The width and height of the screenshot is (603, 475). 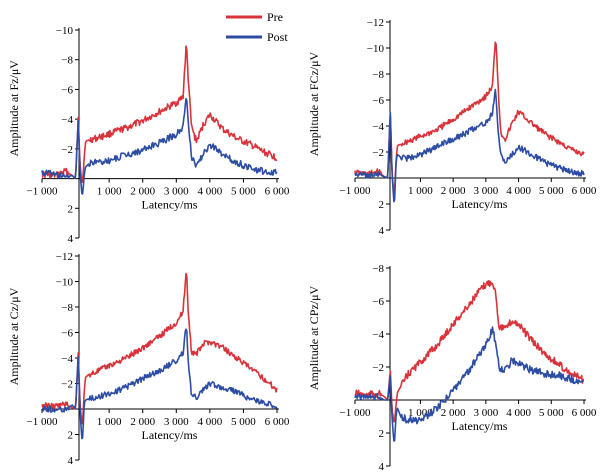 I want to click on y-axis-title: Amplitude at CPz/μV, so click(x=314, y=337).